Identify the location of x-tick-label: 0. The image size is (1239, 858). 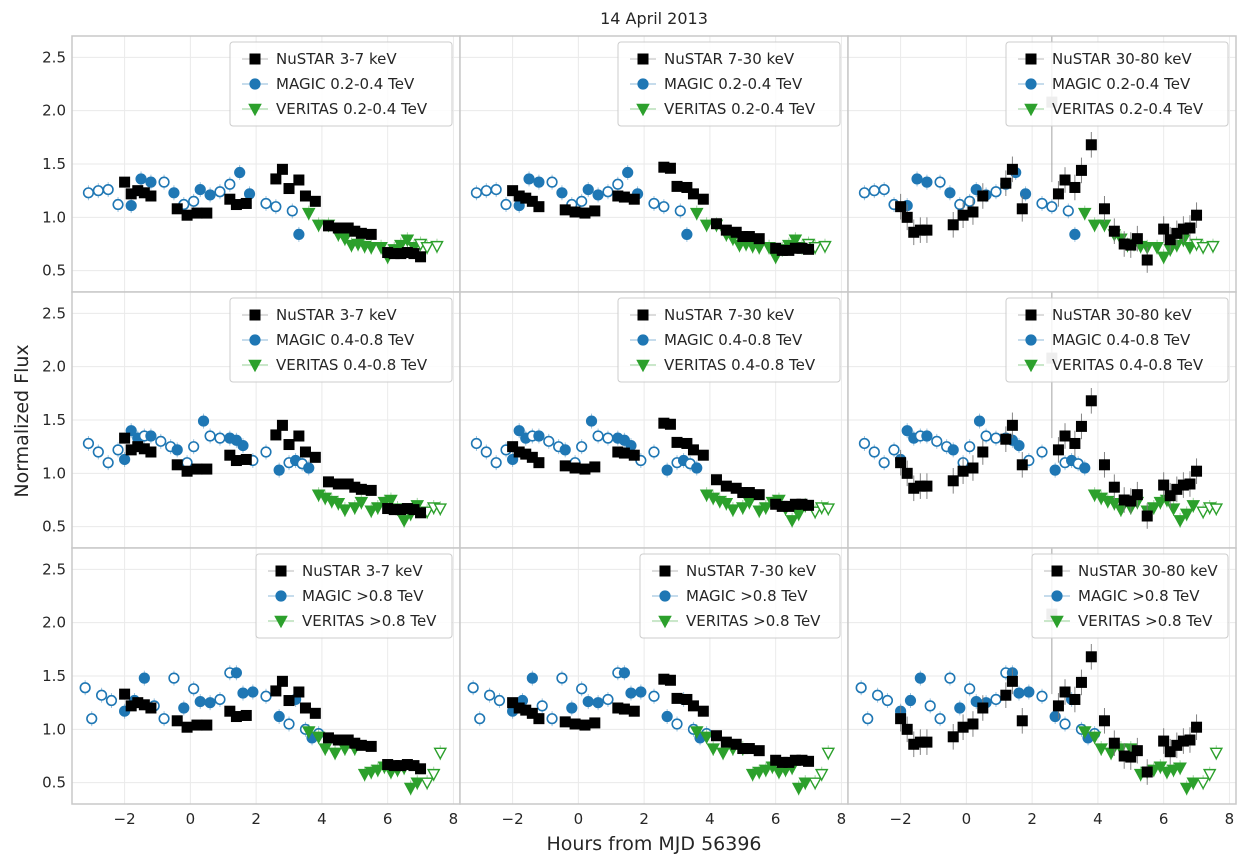
(579, 819).